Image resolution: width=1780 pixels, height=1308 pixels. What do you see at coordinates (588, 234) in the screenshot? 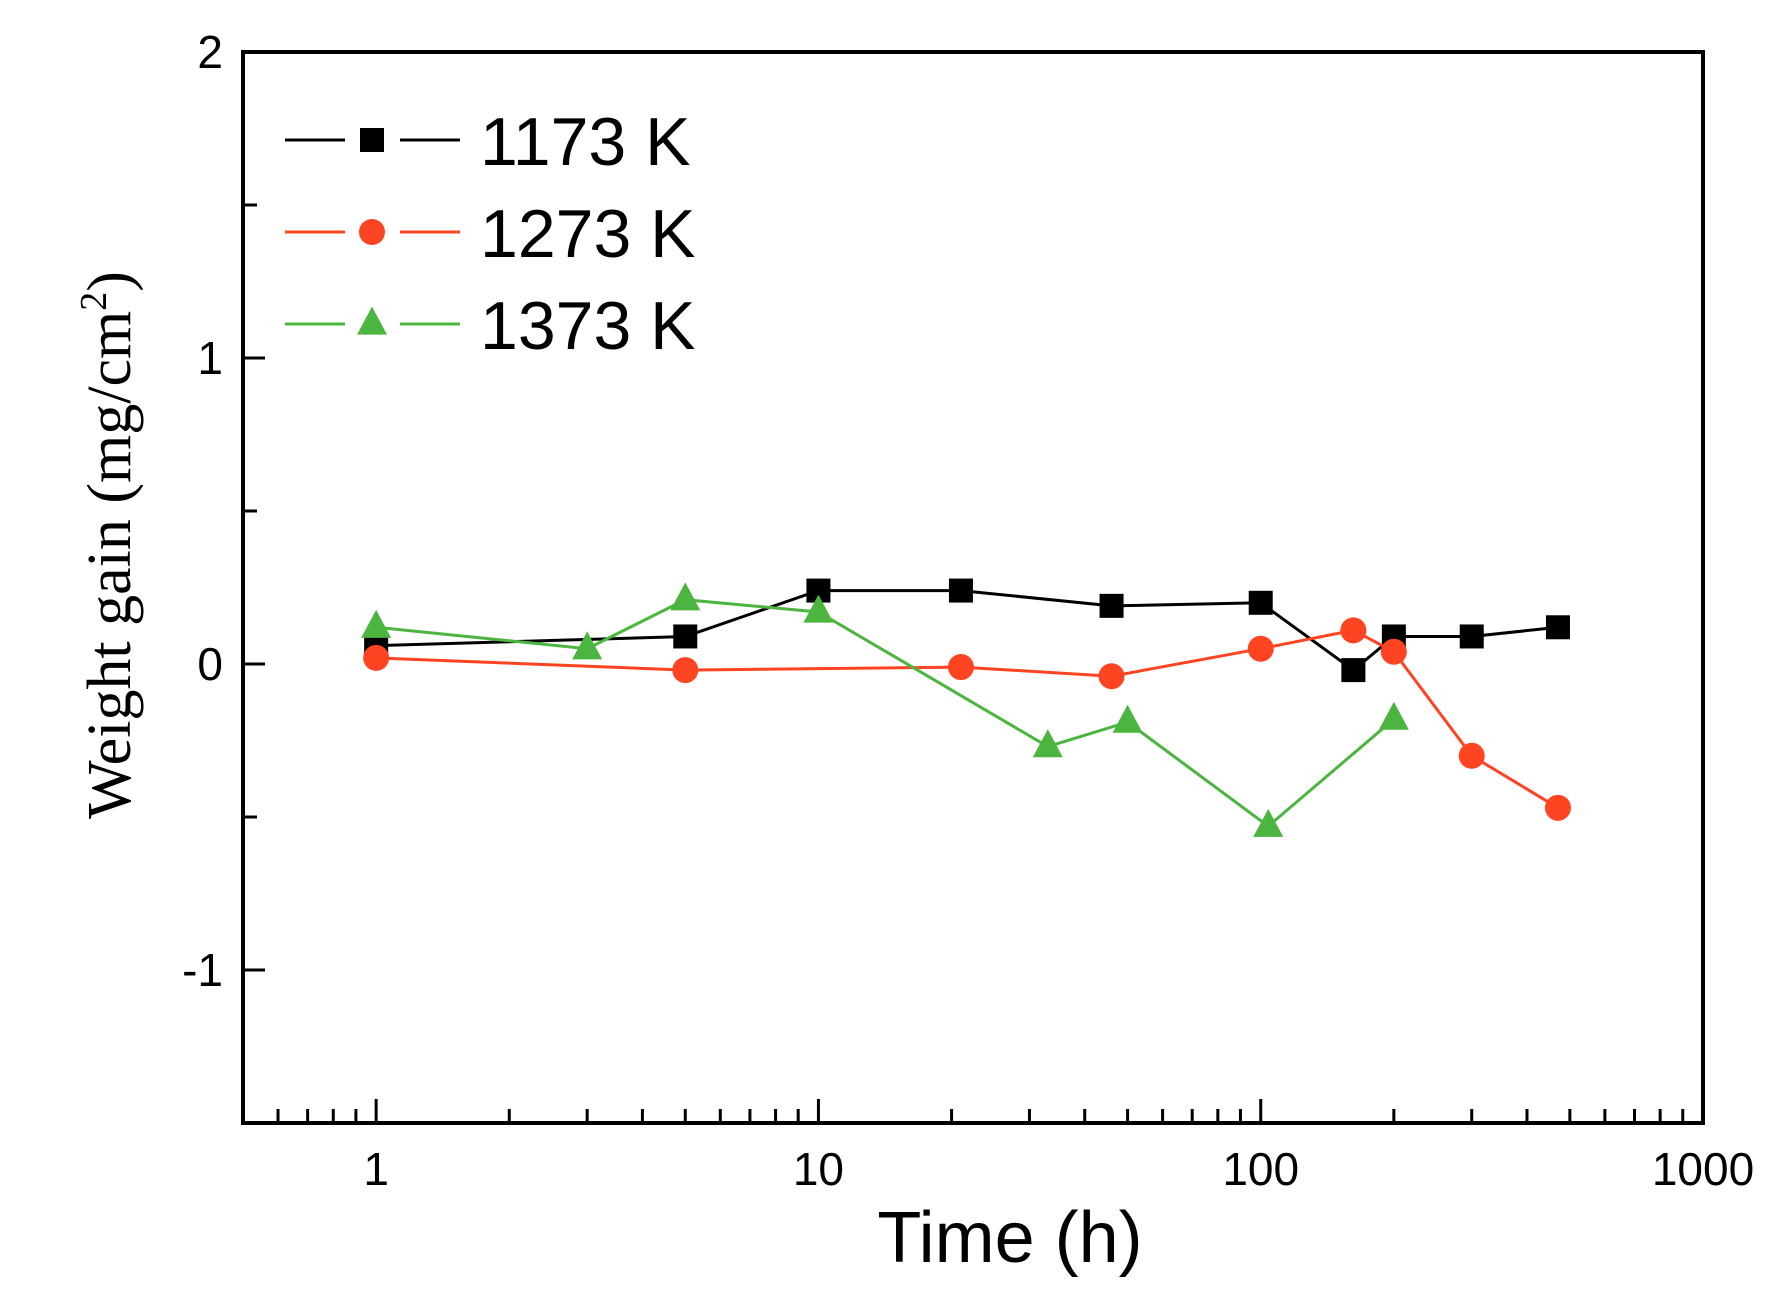
I see `legend-label: 1273 K` at bounding box center [588, 234].